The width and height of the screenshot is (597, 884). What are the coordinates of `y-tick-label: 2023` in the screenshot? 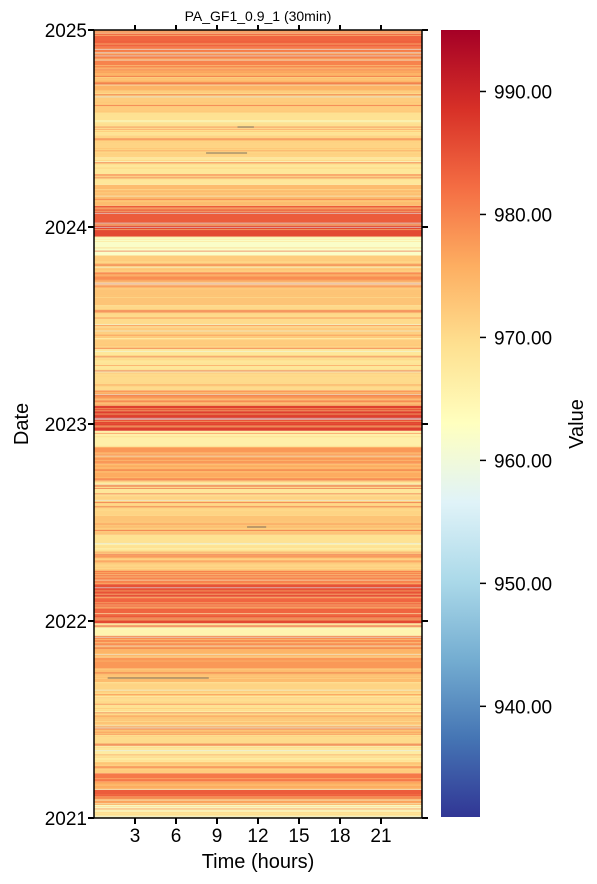 It's located at (66, 425).